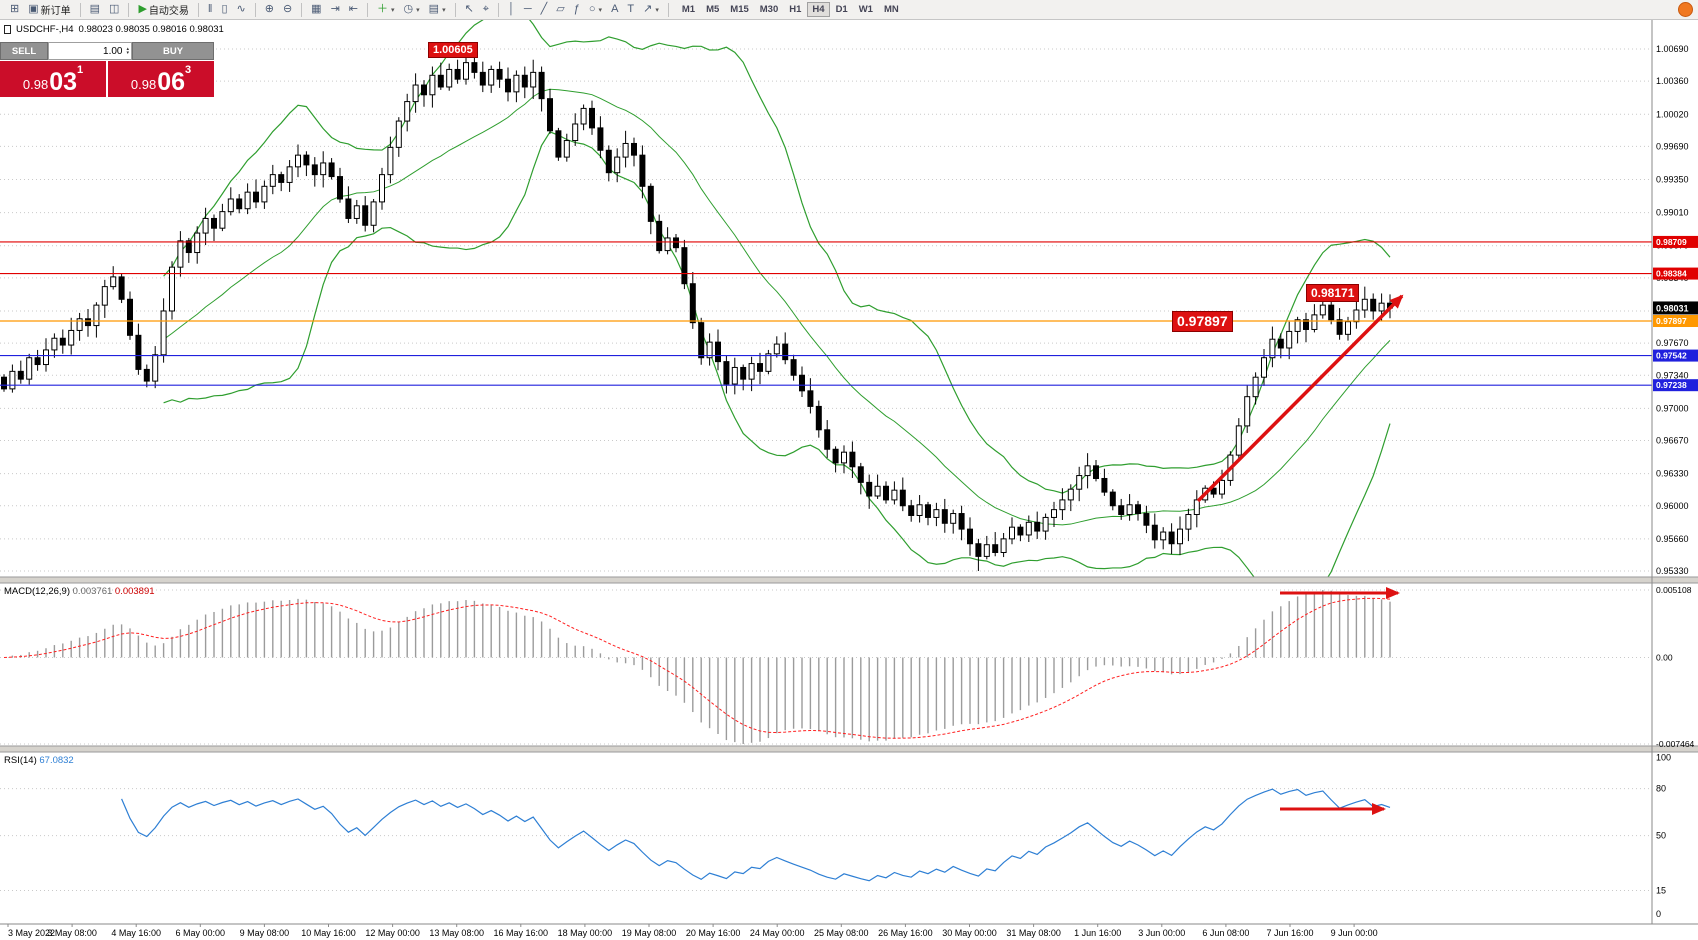 The width and height of the screenshot is (1698, 940). I want to click on timeframe-m1-button: M1, so click(688, 9).